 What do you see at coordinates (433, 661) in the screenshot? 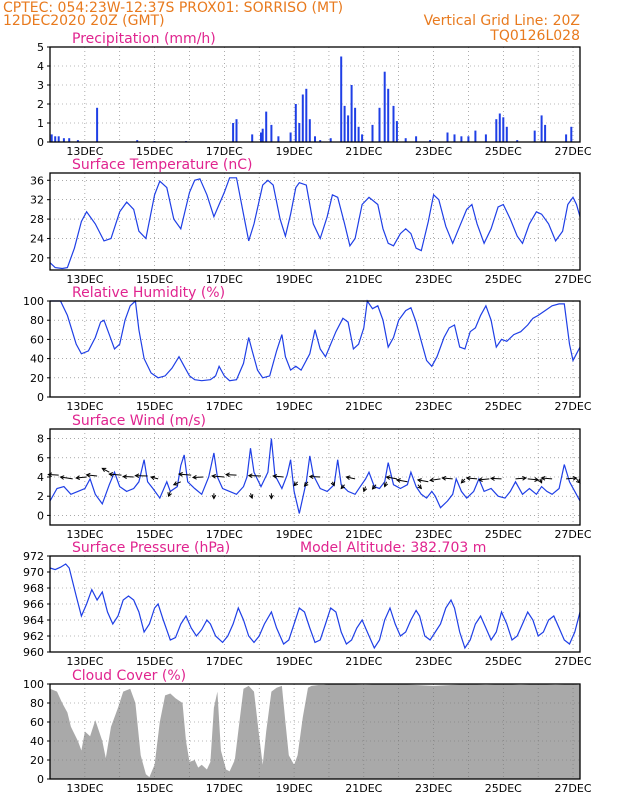
I see `pressure-xtick-label: 23DEC` at bounding box center [433, 661].